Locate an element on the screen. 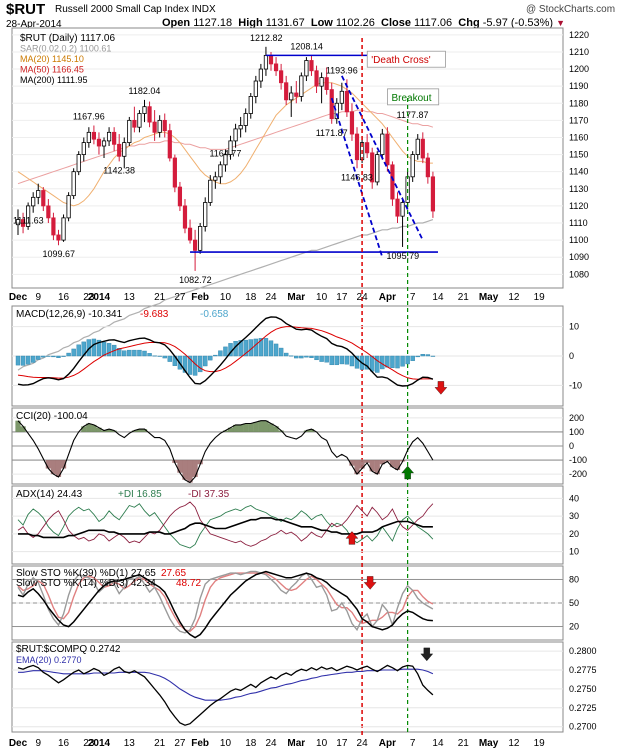 The height and width of the screenshot is (750, 620). price-tick-1160: 1160 is located at coordinates (578, 137).